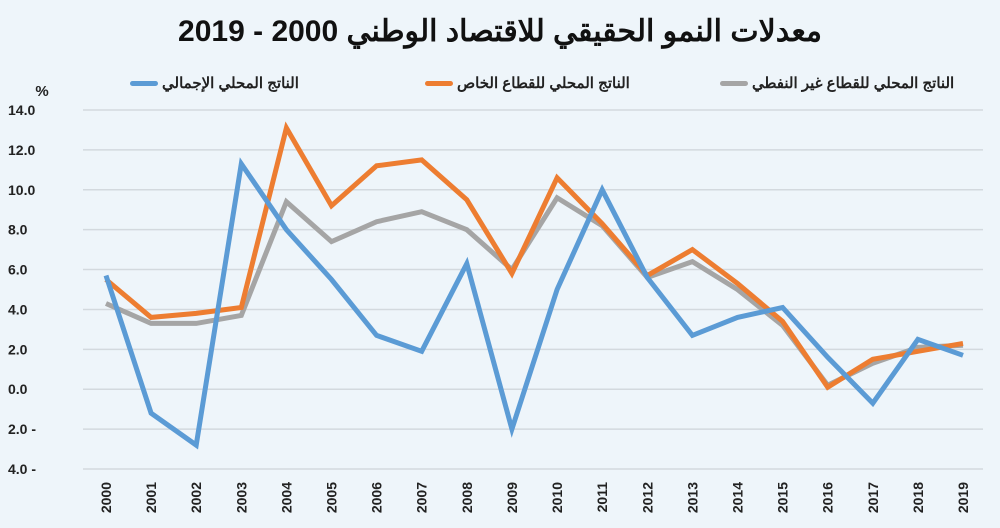  I want to click on legend-label: الناتج المحلي الإجمالي, so click(230, 83).